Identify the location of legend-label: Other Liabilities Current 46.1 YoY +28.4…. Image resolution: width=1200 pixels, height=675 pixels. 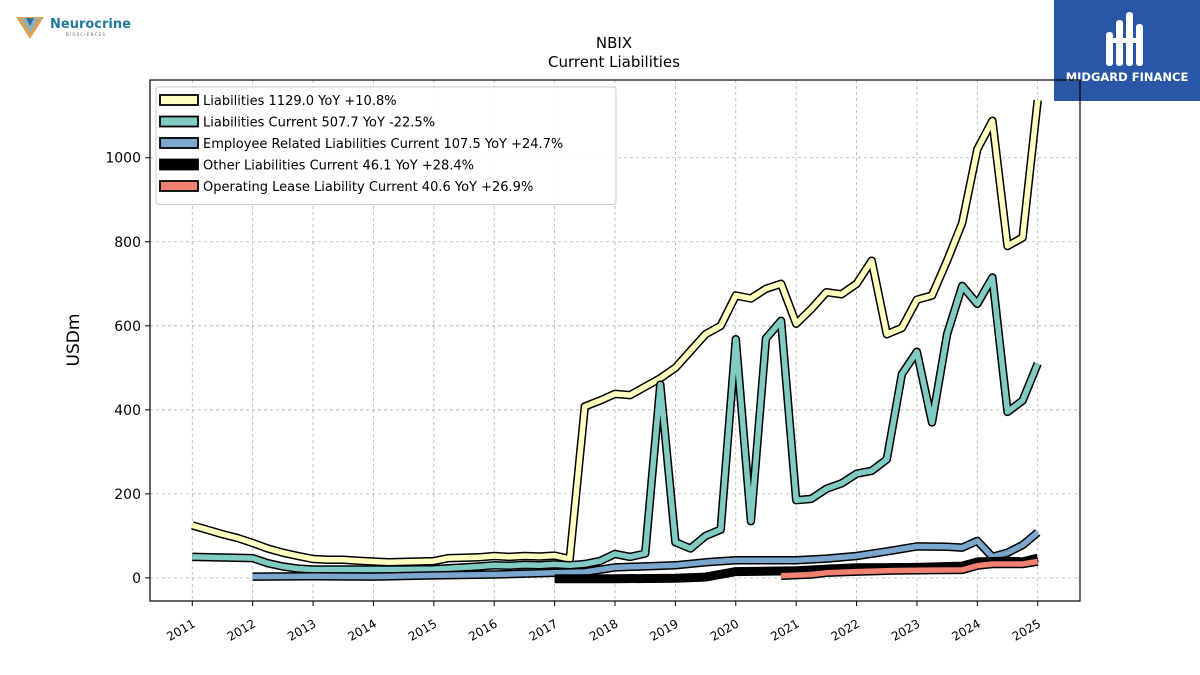
(338, 166).